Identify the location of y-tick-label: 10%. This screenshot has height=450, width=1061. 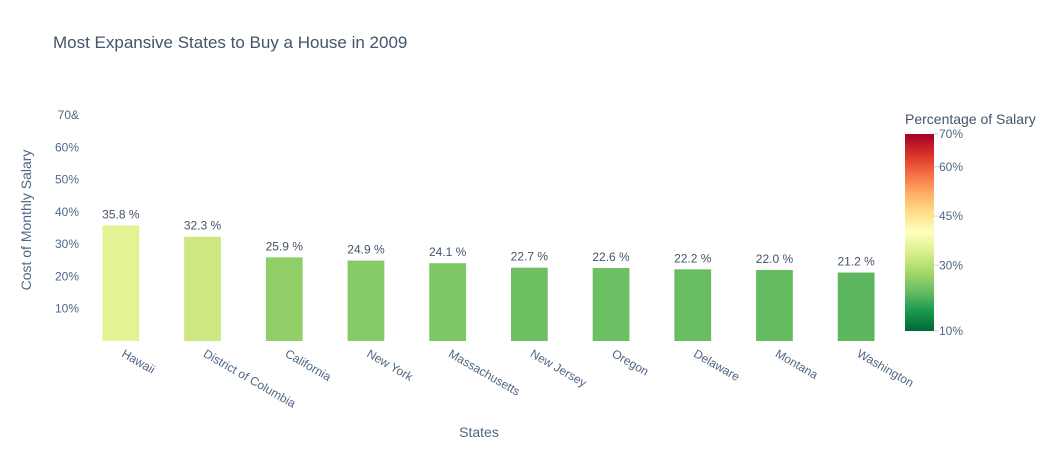
(67, 309).